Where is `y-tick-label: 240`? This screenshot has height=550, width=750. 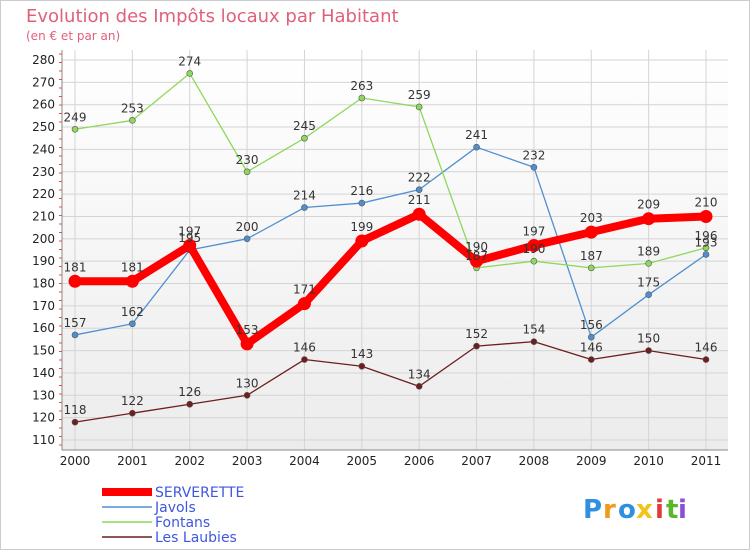
y-tick-label: 240 is located at coordinates (43, 149).